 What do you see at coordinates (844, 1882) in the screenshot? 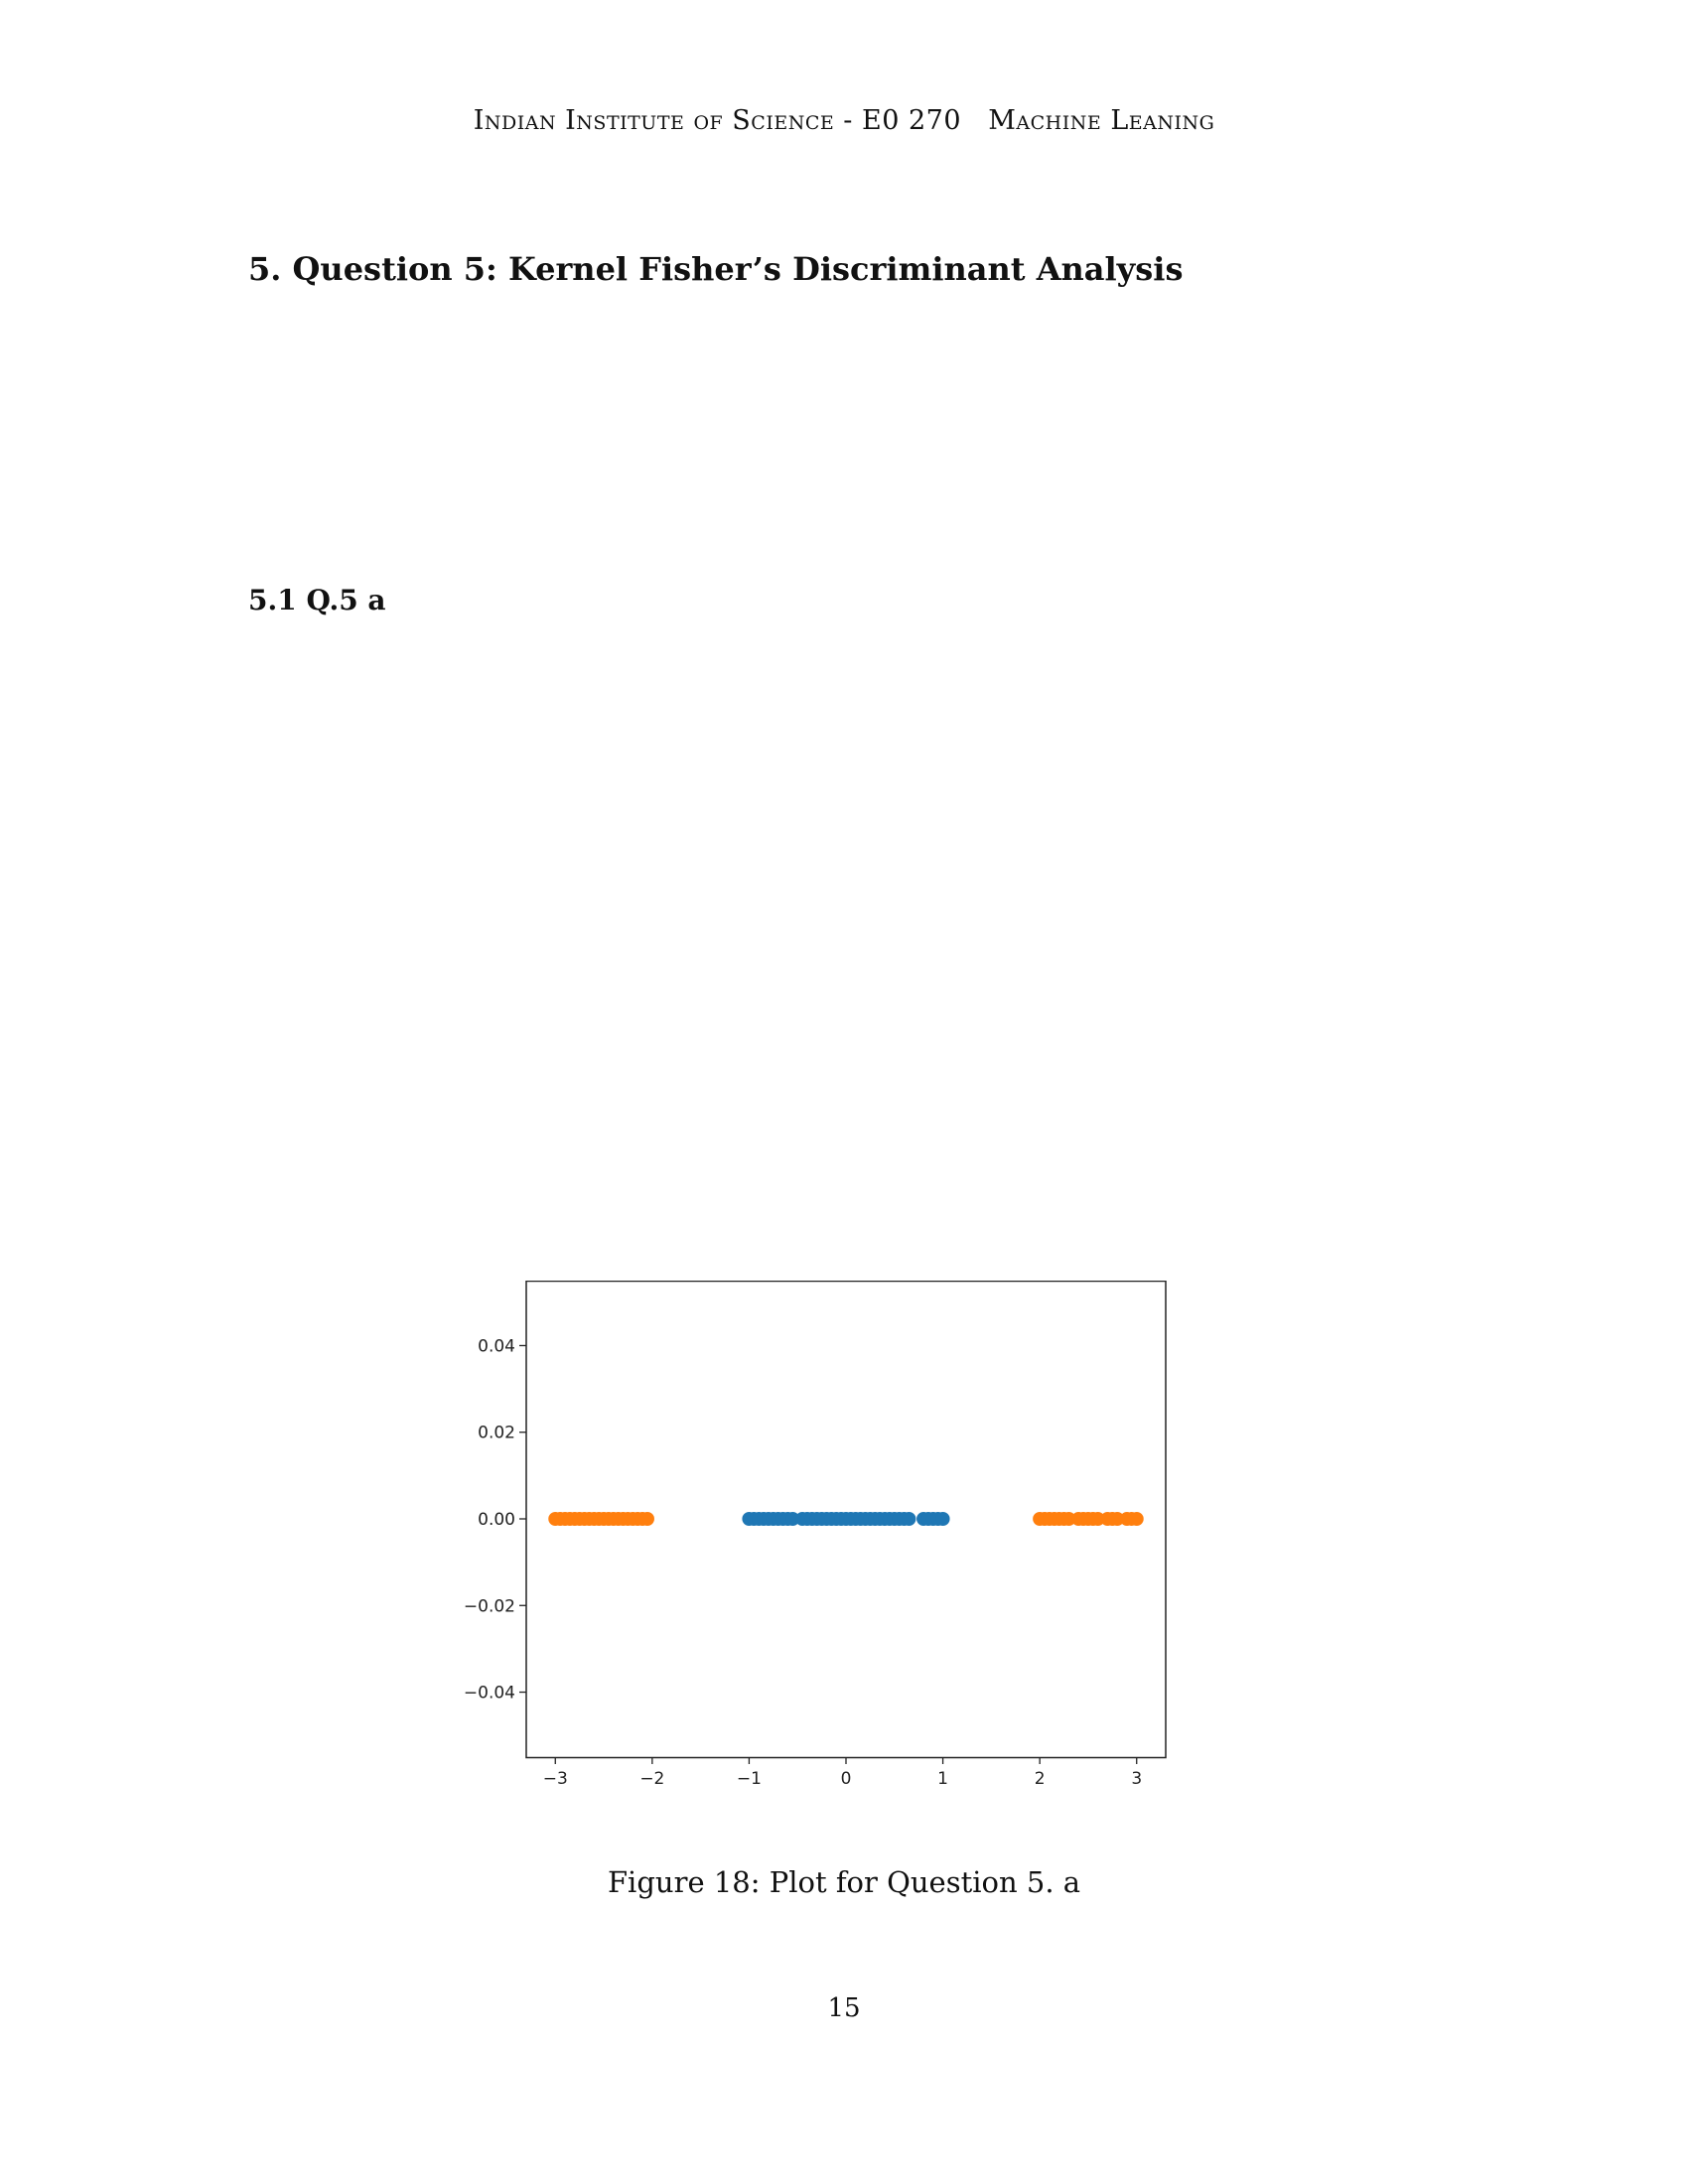
I see `figure-caption: Figure 18: Plot for Question 5. a` at bounding box center [844, 1882].